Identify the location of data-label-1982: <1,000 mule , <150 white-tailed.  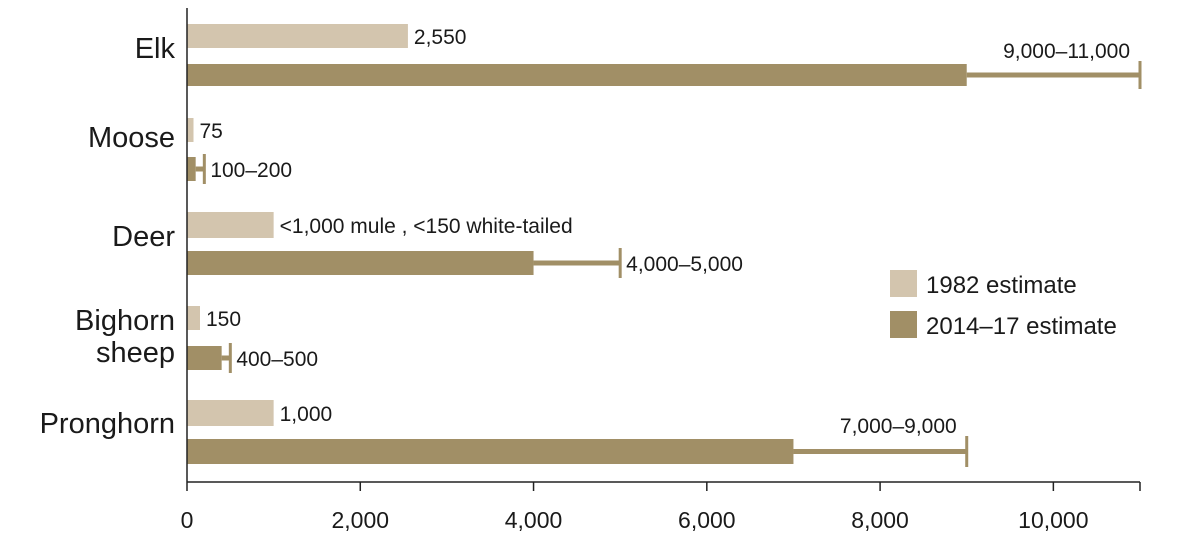
(426, 226).